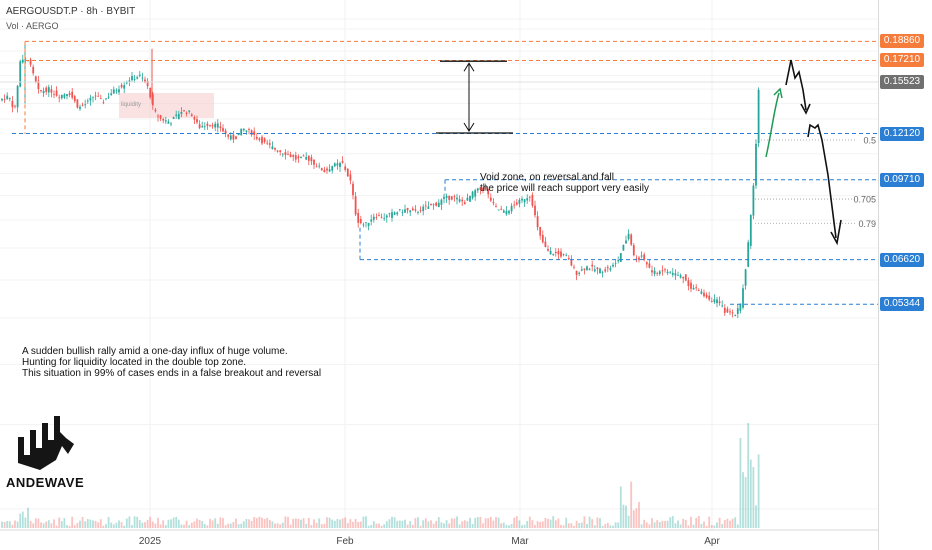 This screenshot has width=932, height=550. Describe the element at coordinates (805, 109) in the screenshot. I see `projection-zigzag-head` at that location.